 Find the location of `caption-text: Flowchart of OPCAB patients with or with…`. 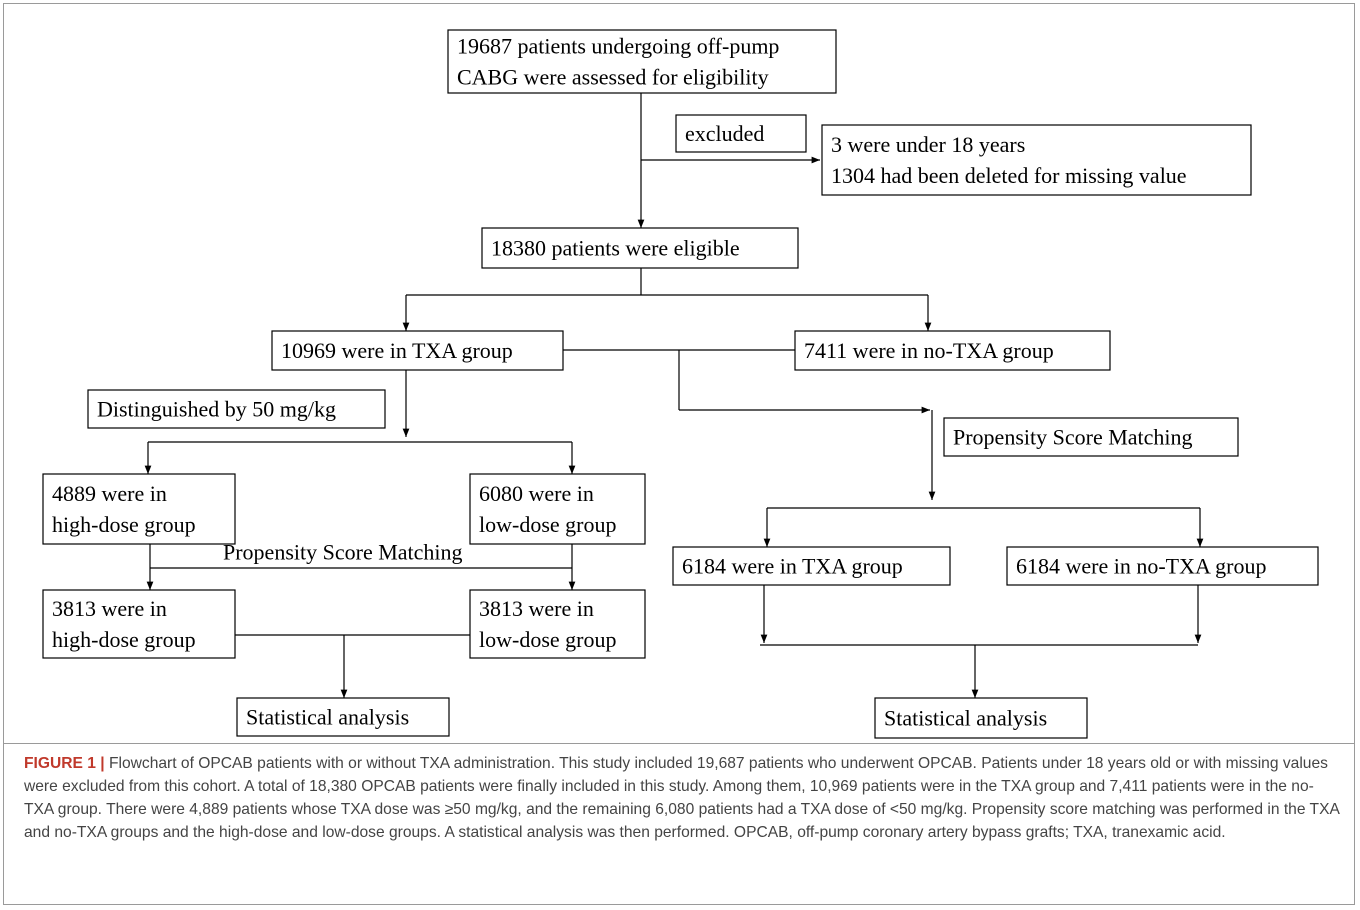

caption-text: Flowchart of OPCAB patients with or with… is located at coordinates (682, 798).